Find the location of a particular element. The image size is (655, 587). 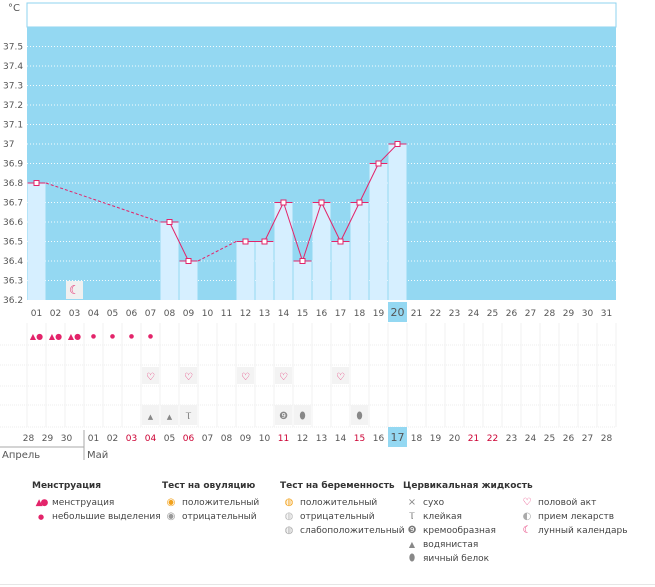

creamy-icon: ❾ is located at coordinates (412, 530).